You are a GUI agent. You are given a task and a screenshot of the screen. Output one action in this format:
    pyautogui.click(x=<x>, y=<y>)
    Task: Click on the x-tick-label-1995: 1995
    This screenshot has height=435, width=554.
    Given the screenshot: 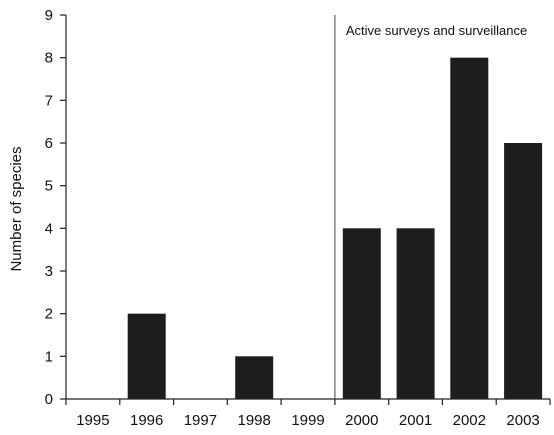 What is the action you would take?
    pyautogui.click(x=92, y=420)
    